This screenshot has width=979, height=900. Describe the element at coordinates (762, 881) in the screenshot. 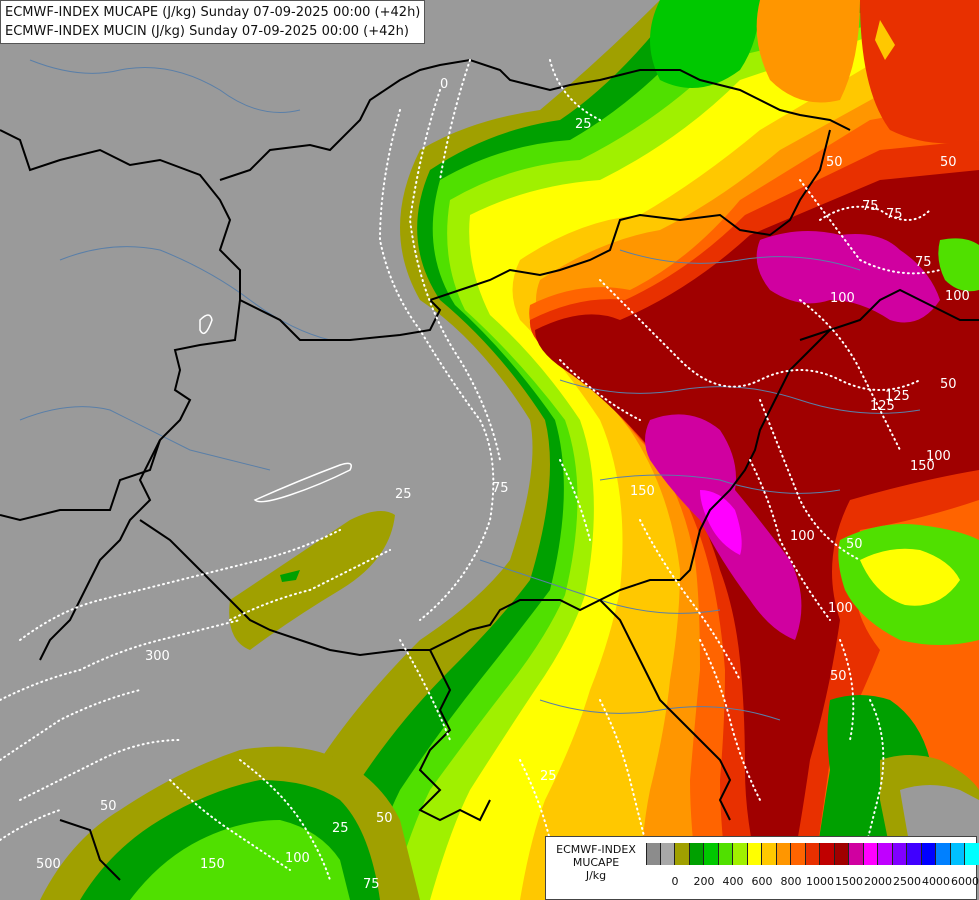

I see `legend-tick-label: 600` at that location.